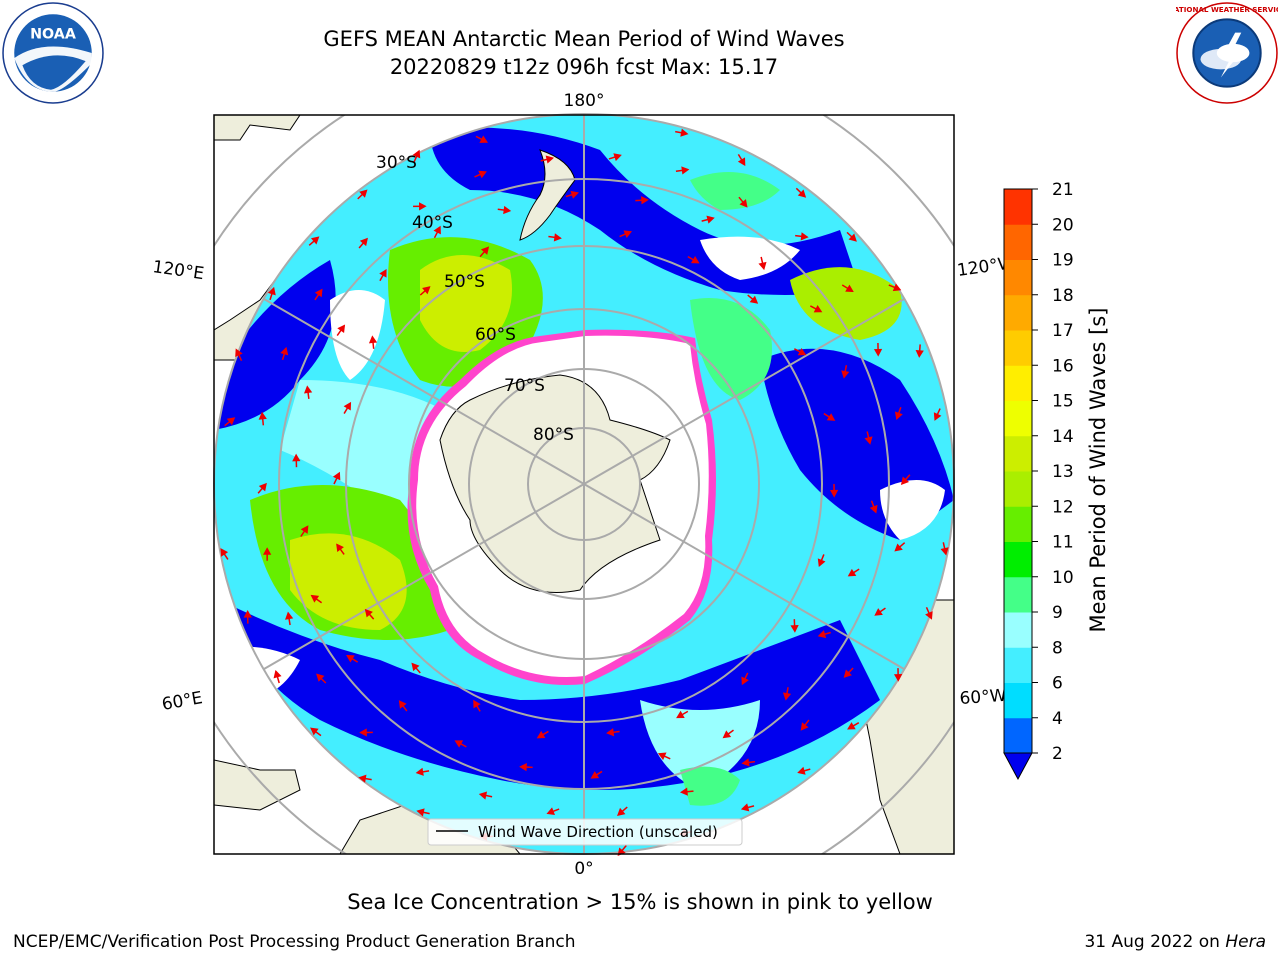 This screenshot has width=1280, height=960. Describe the element at coordinates (1063, 225) in the screenshot. I see `colorbar-tick-label: 20` at that location.